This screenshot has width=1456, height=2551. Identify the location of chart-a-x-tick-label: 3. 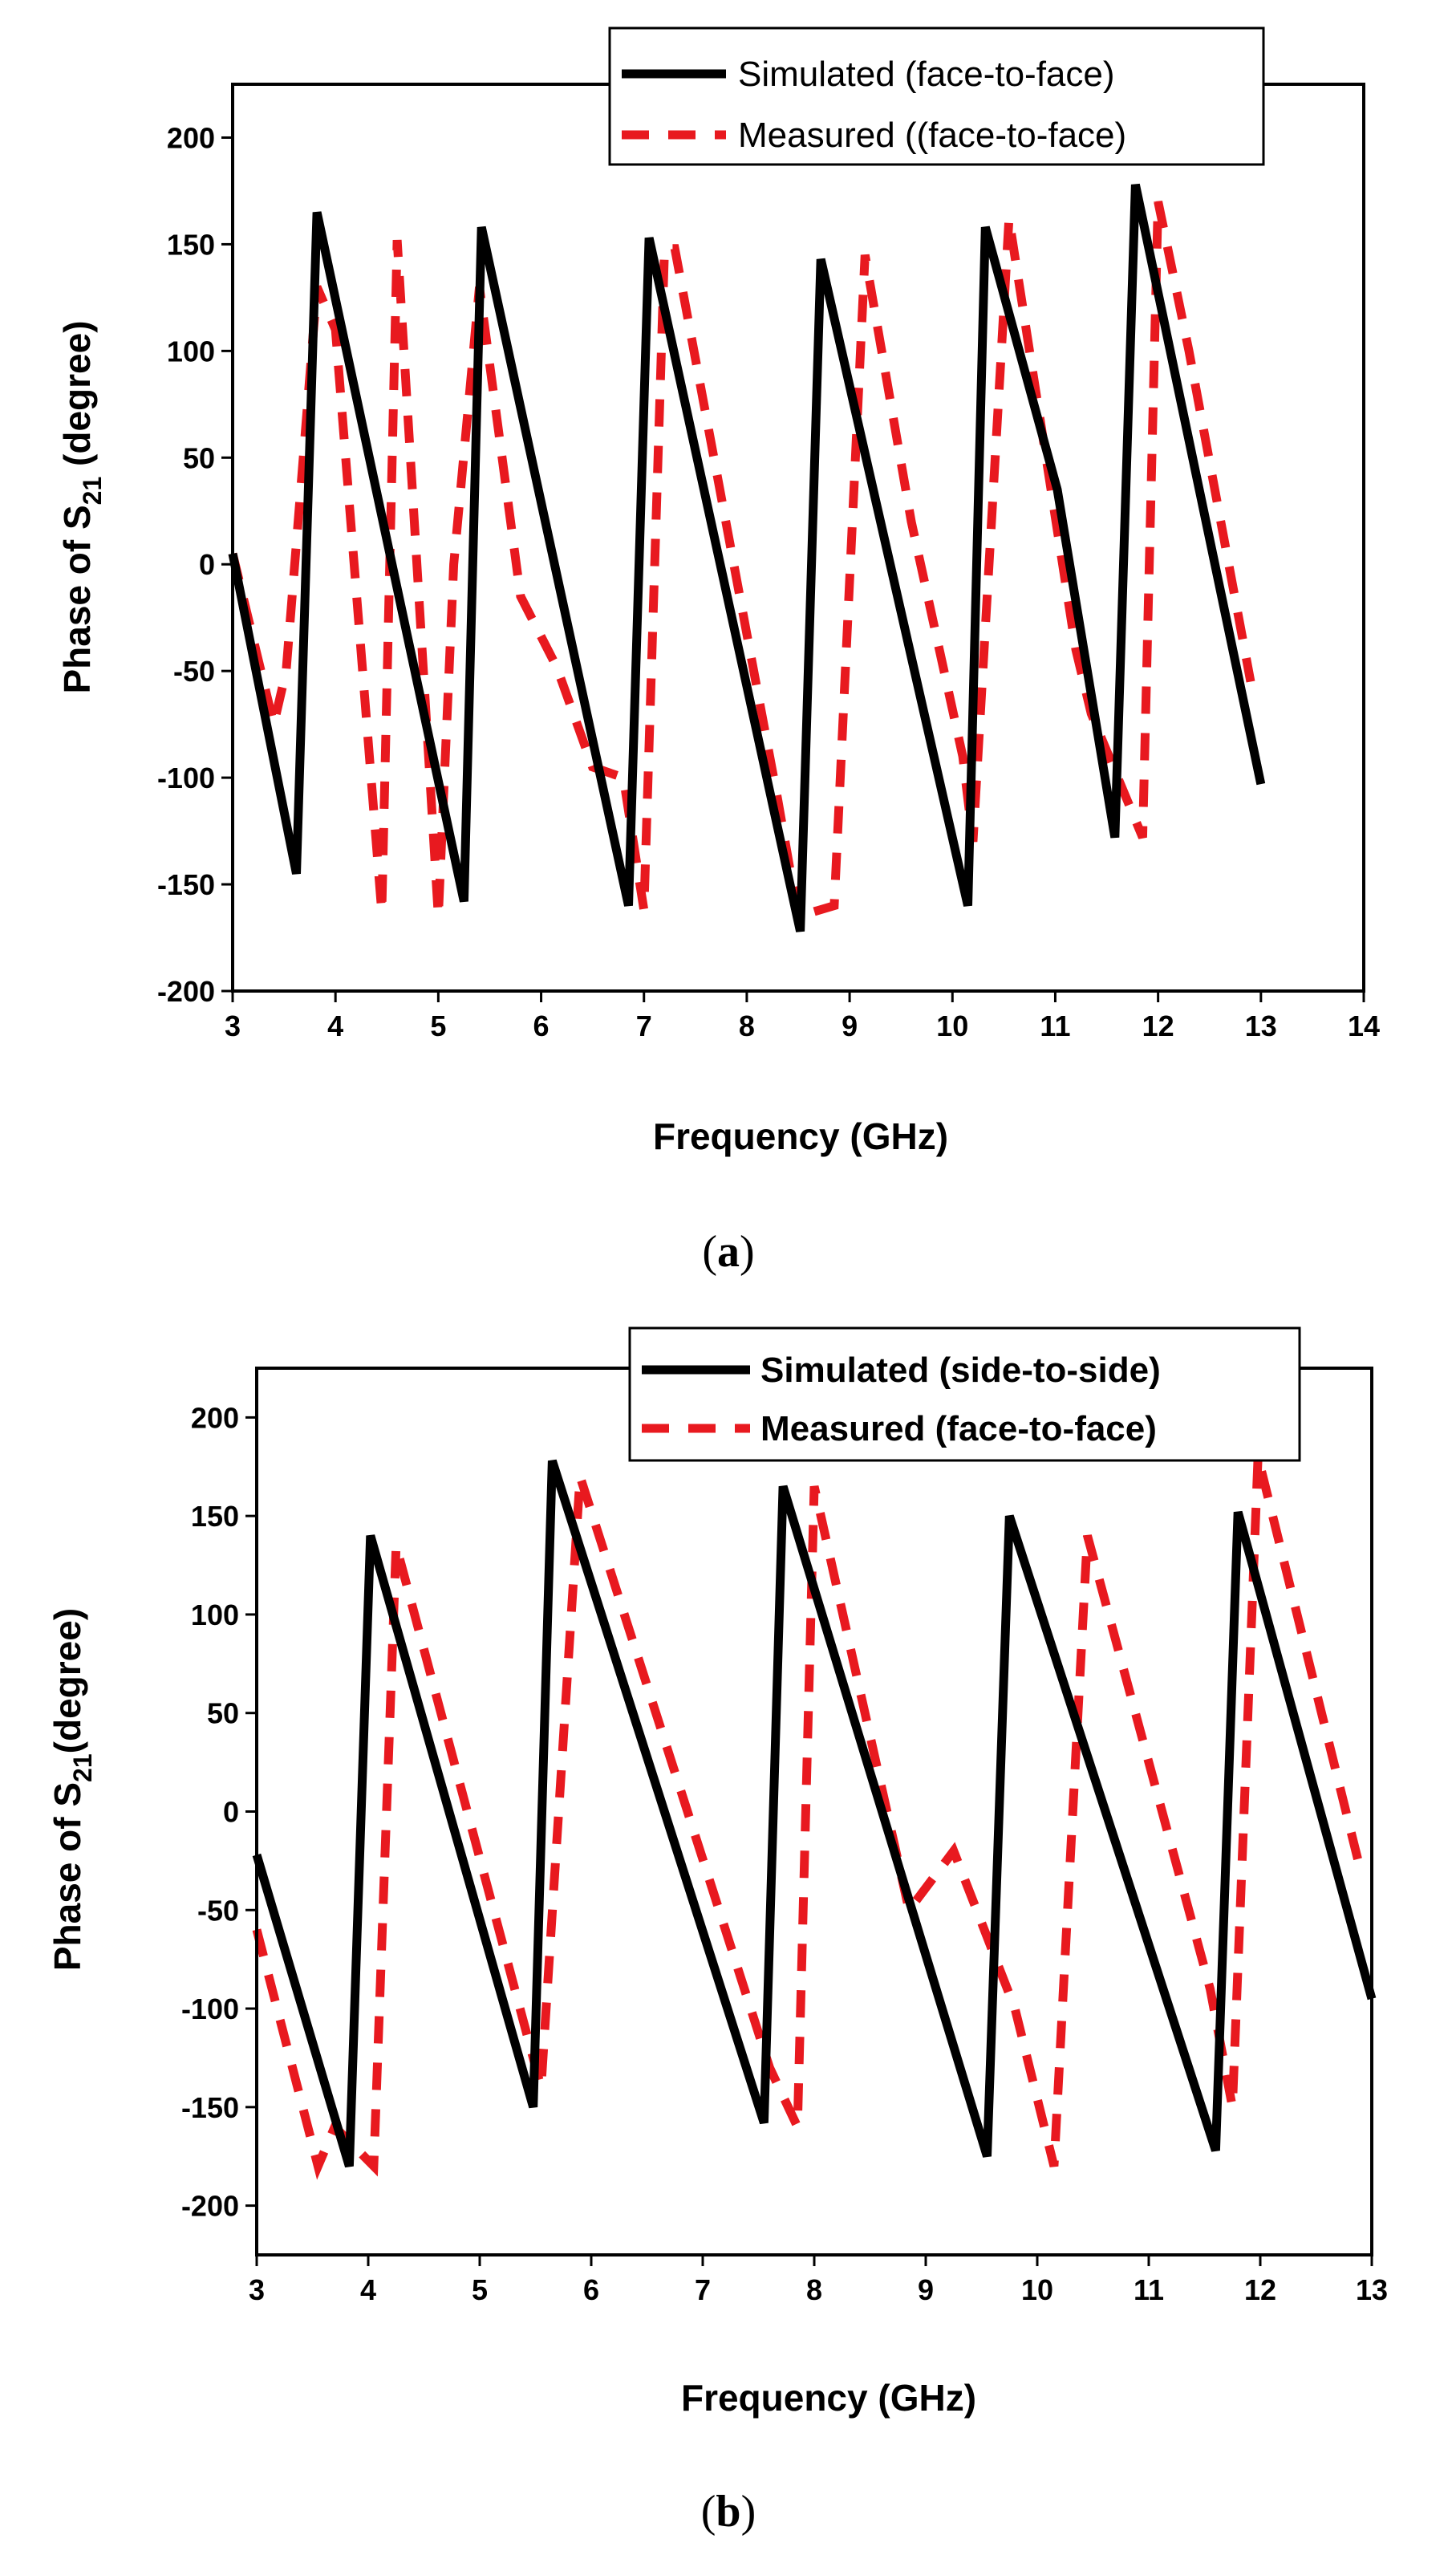
(233, 1025).